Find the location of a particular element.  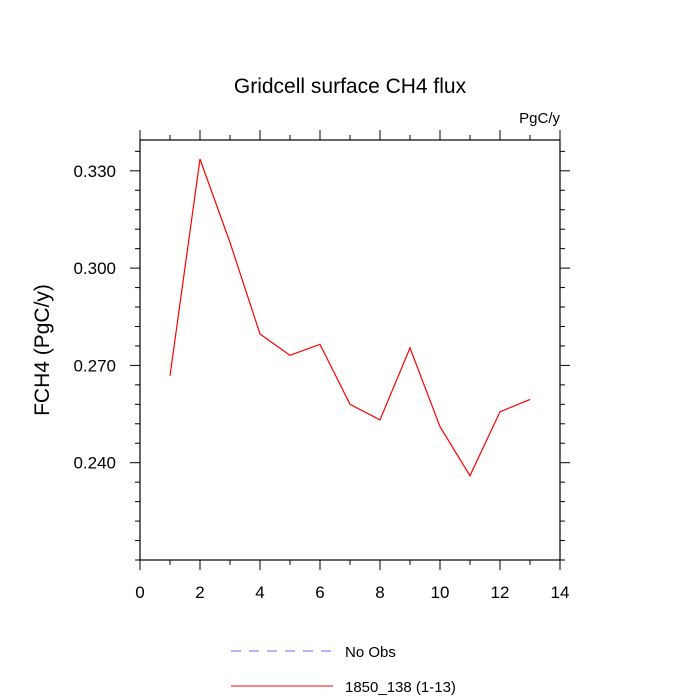

y-tick-label: 0.270 is located at coordinates (94, 365).